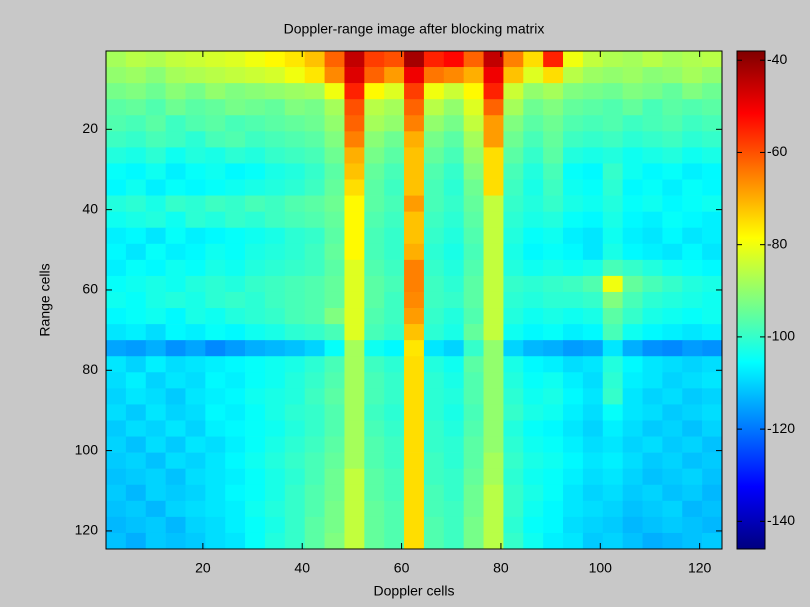 Image resolution: width=810 pixels, height=607 pixels. I want to click on x-tick-label: 120, so click(700, 568).